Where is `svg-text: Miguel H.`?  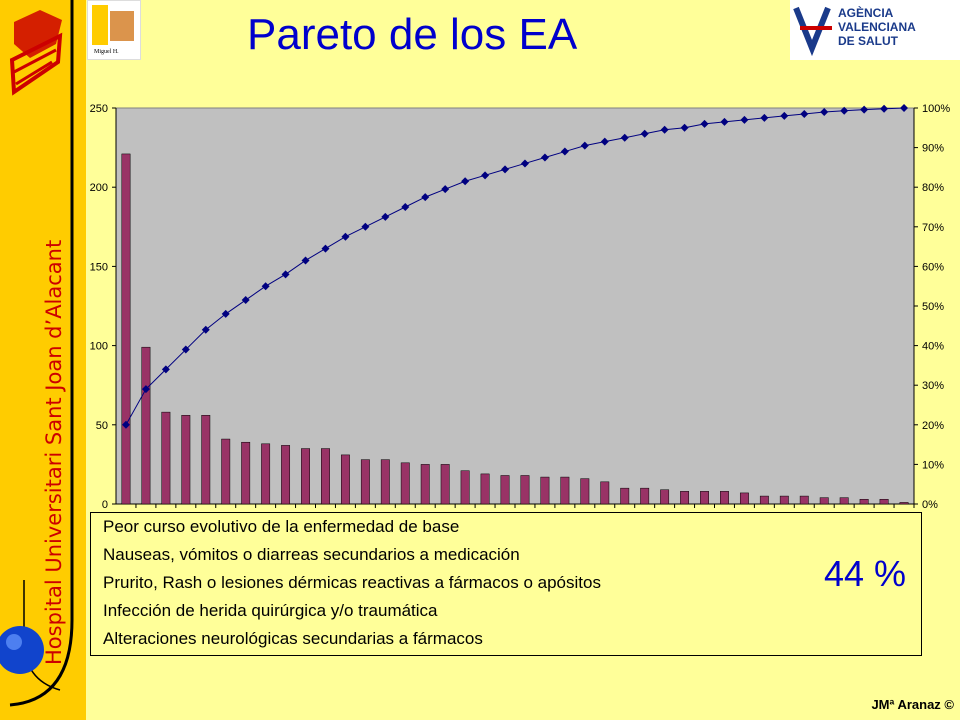 svg-text: Miguel H. is located at coordinates (106, 52).